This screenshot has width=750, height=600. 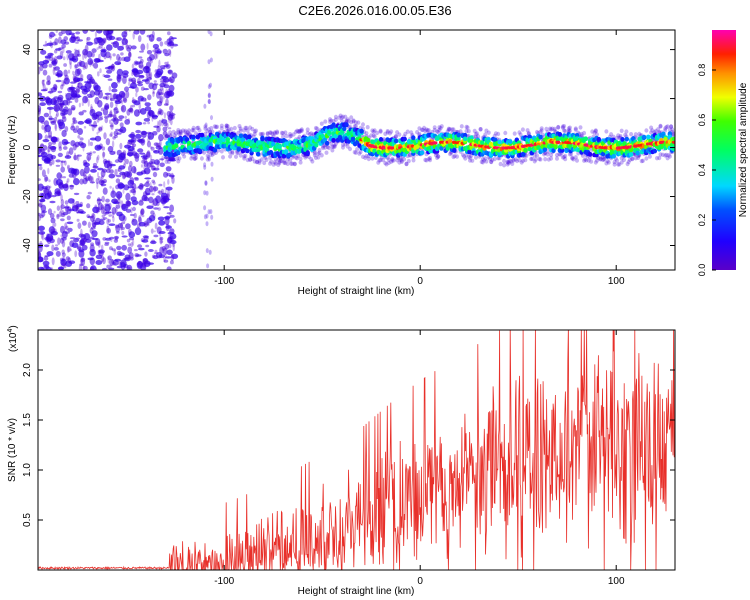 I want to click on snr-x-tick-label: -100, so click(x=224, y=581).